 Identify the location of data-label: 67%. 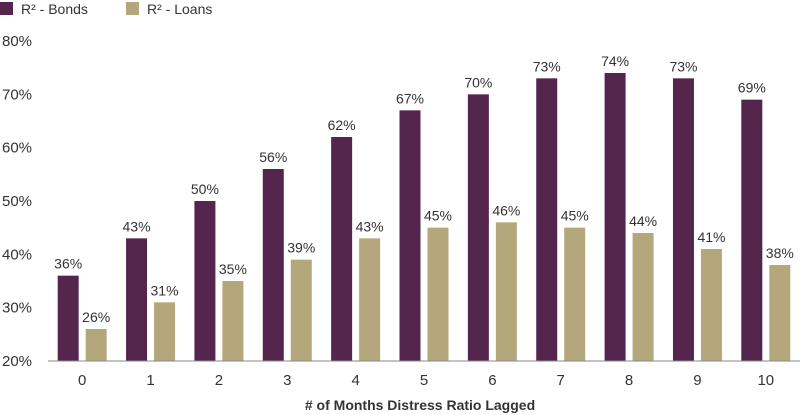
(410, 98).